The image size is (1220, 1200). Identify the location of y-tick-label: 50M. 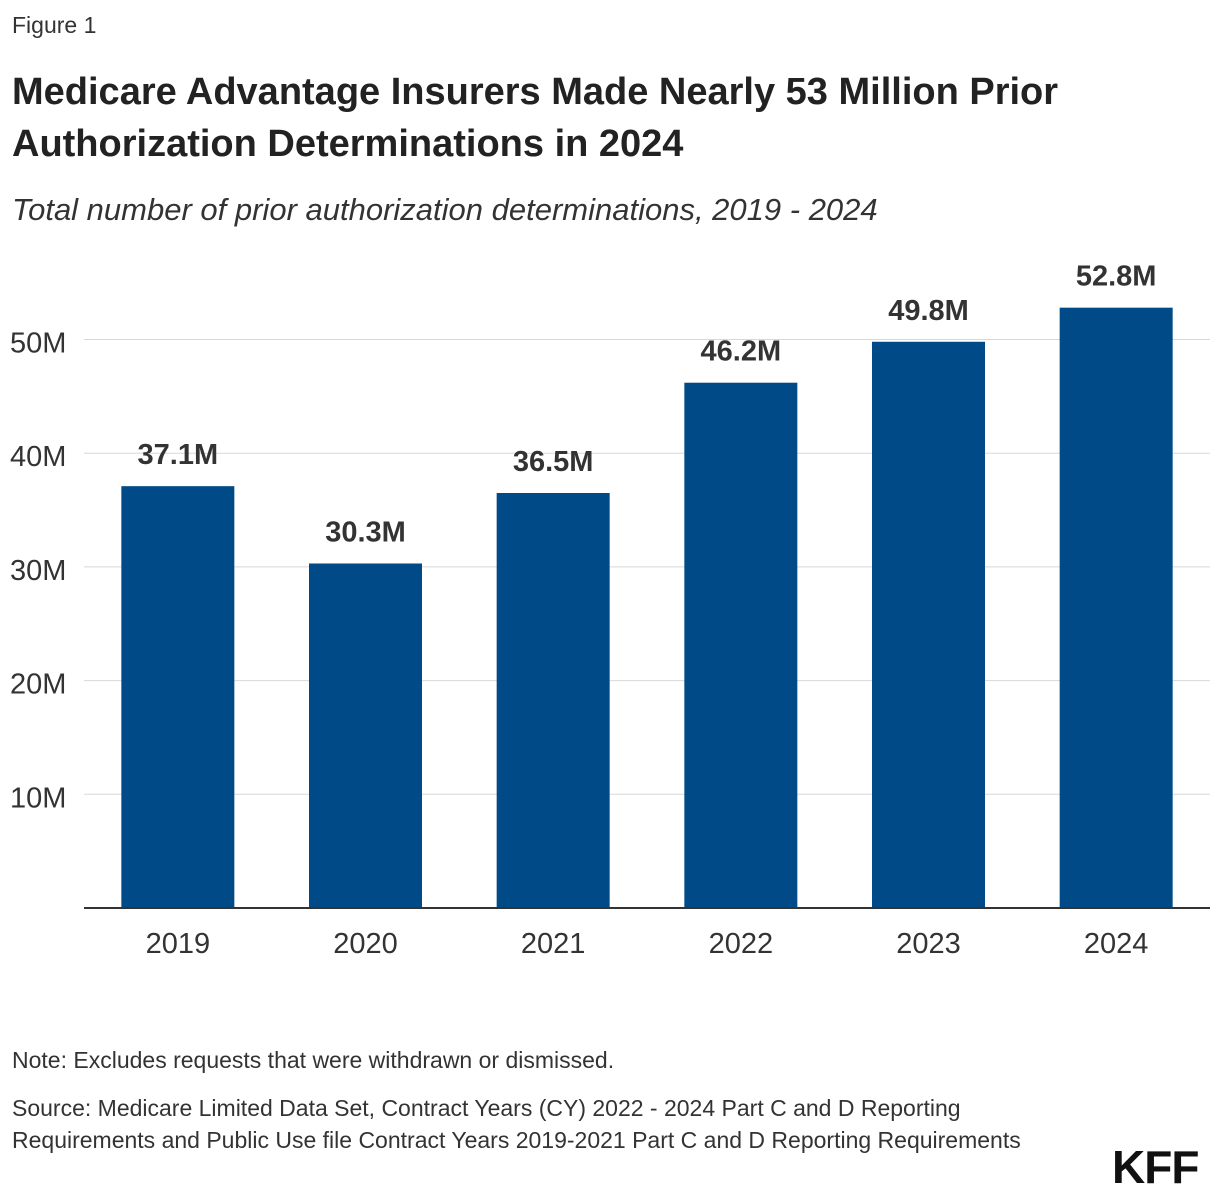
(38, 344).